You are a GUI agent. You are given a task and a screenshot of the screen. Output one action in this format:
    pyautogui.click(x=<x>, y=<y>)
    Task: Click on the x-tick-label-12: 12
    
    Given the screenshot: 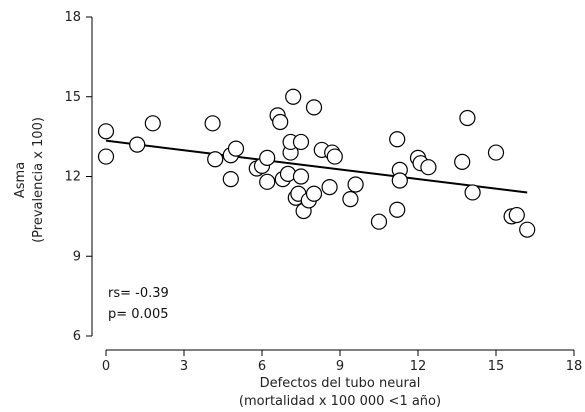 What is the action you would take?
    pyautogui.click(x=418, y=366)
    